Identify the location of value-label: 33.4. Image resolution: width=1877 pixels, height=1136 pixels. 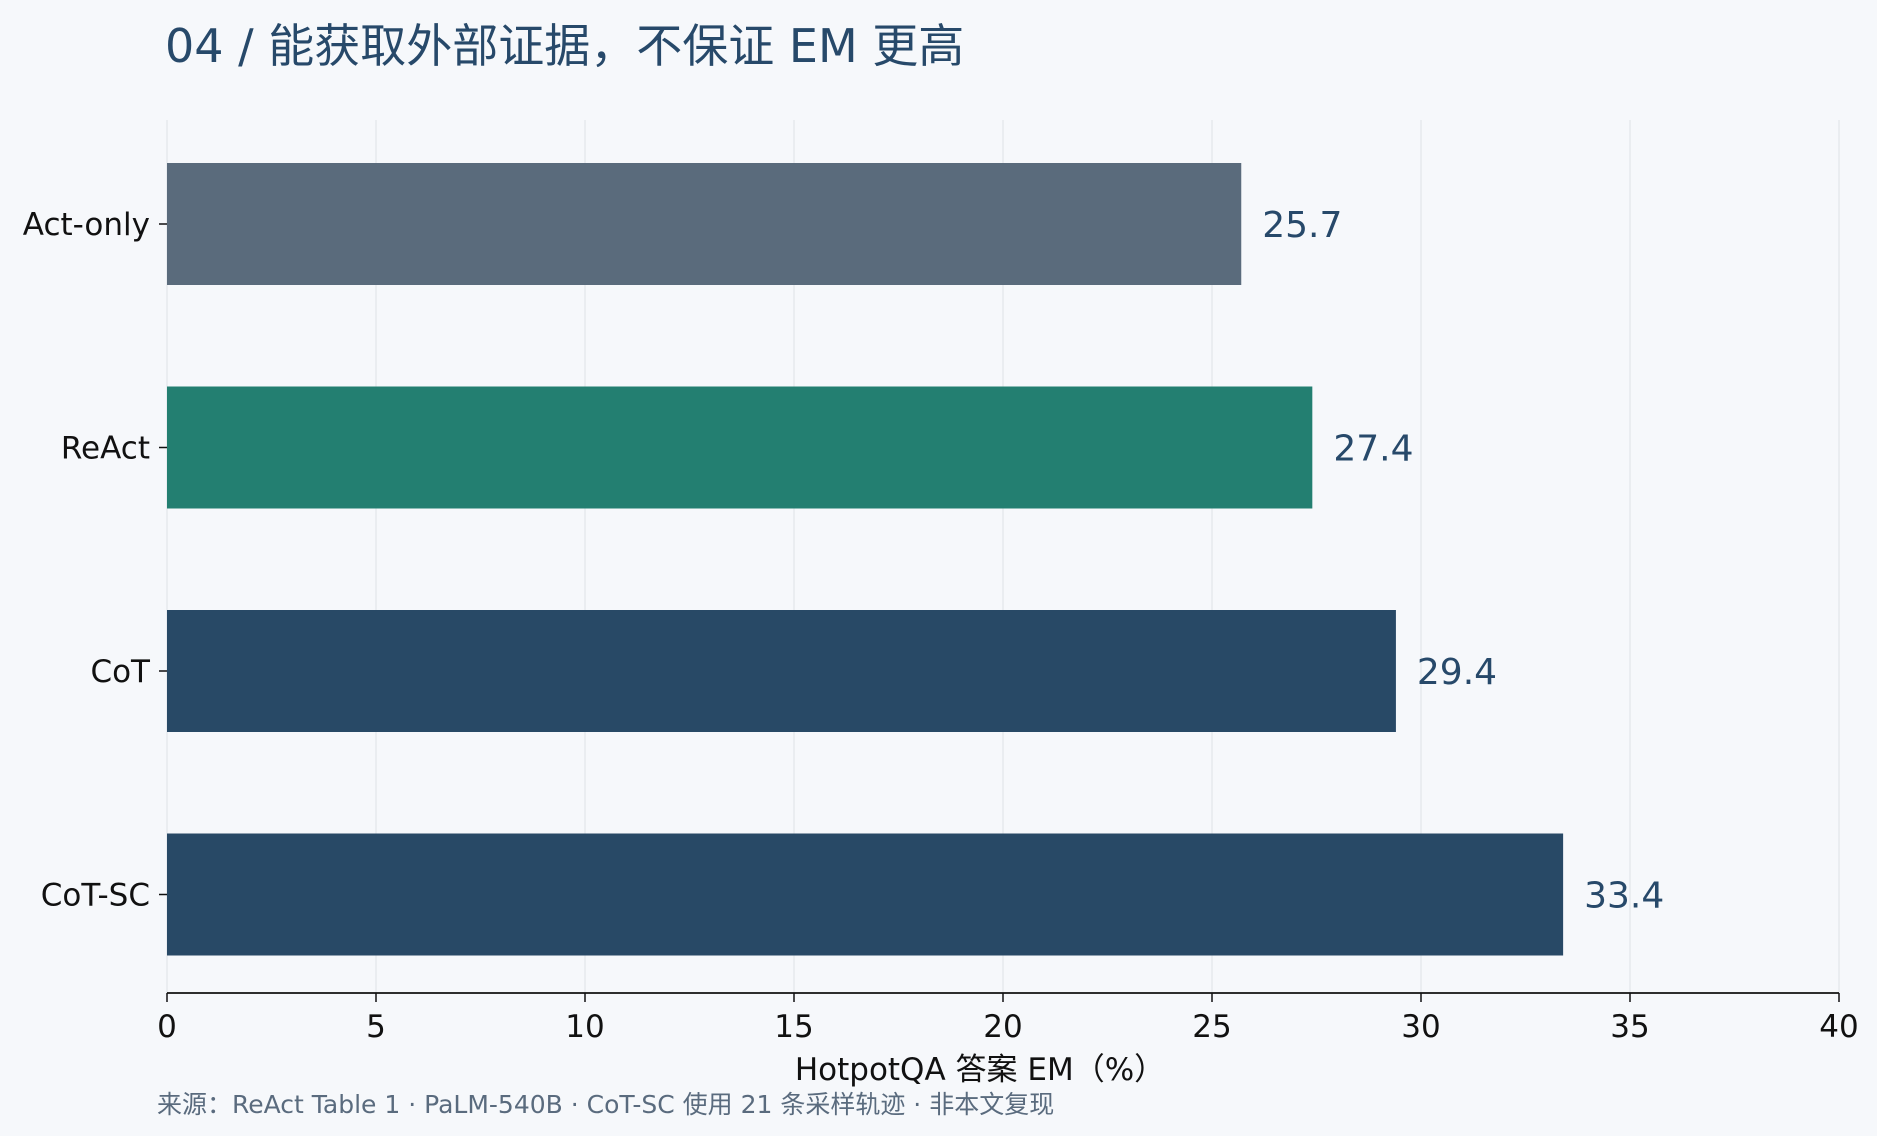
(1624, 896).